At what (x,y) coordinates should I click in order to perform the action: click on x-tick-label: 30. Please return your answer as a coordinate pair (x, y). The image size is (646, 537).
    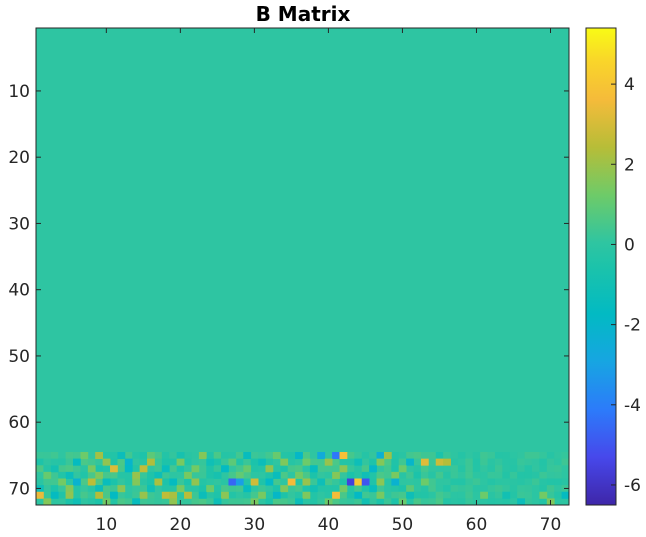
    Looking at the image, I should click on (255, 525).